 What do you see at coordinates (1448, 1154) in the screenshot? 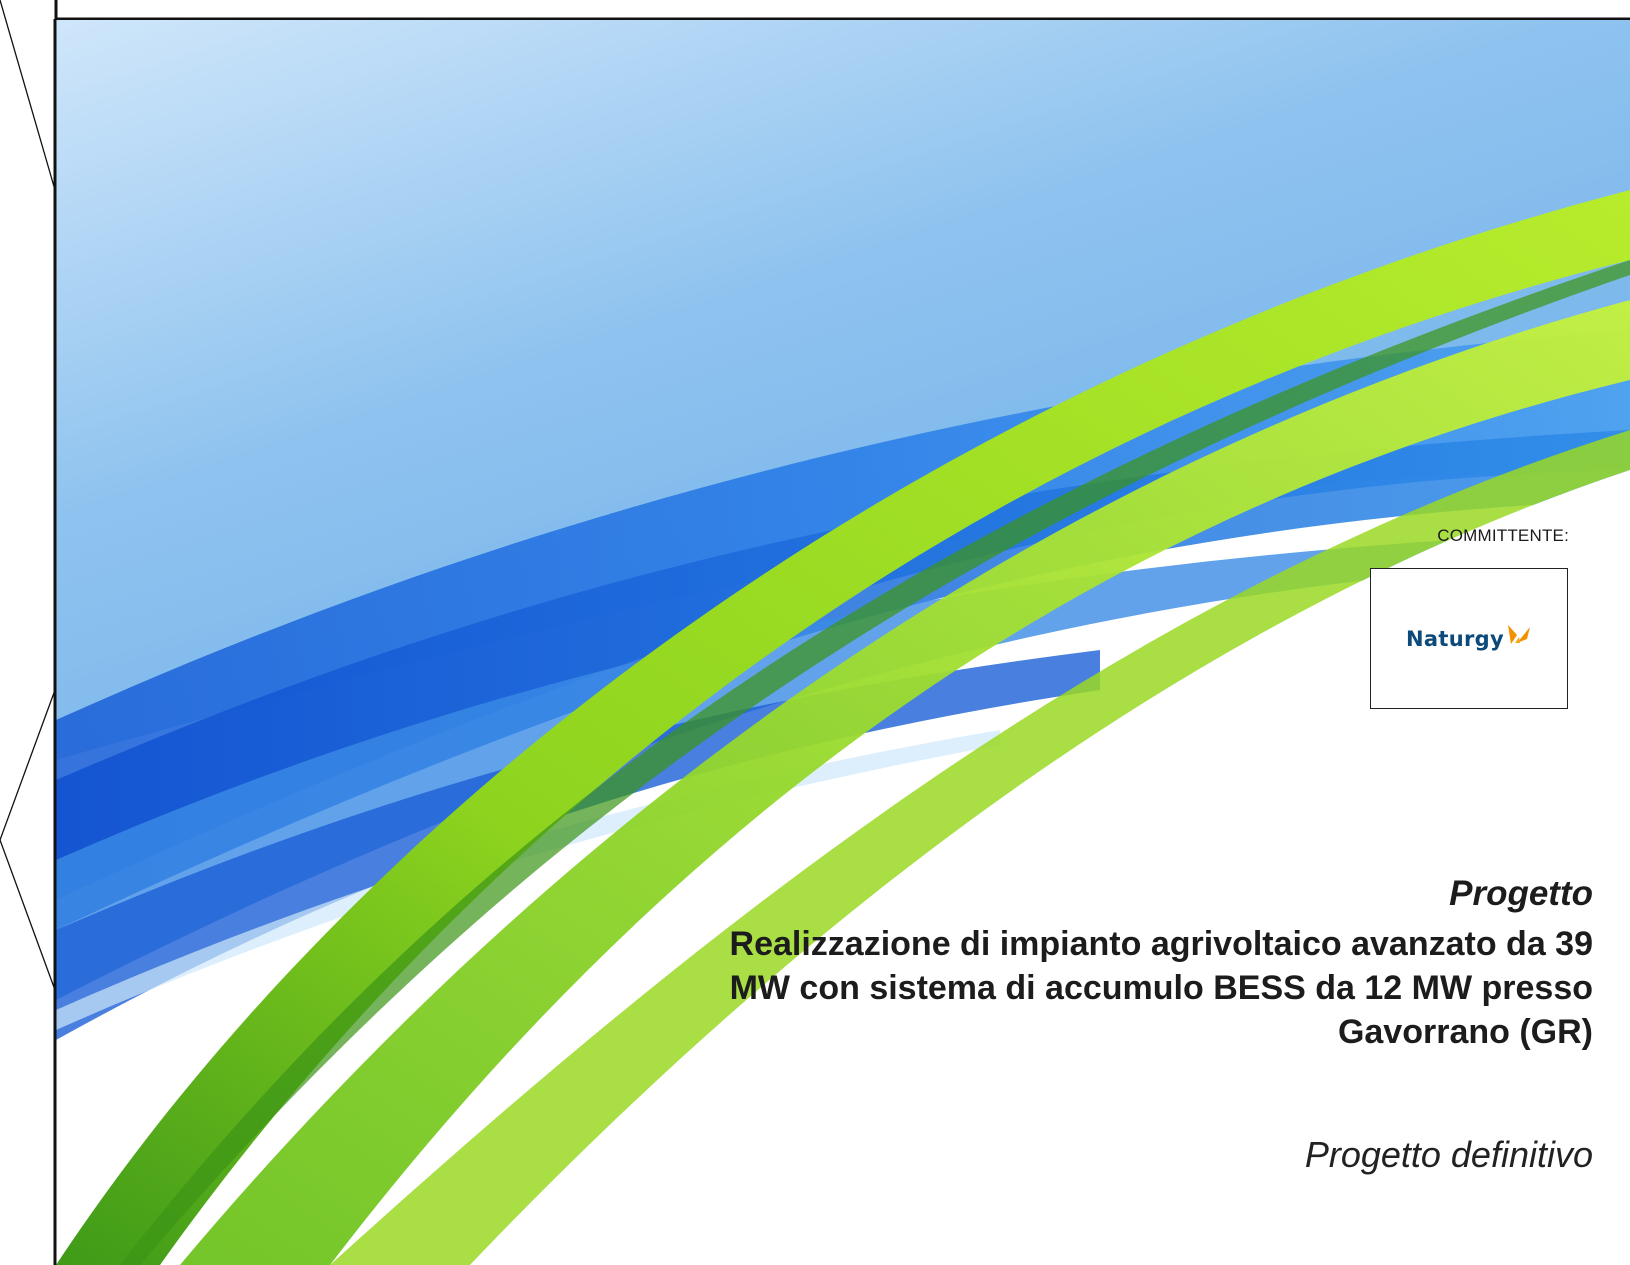
I see `document-subtitle: Progetto definitivo` at bounding box center [1448, 1154].